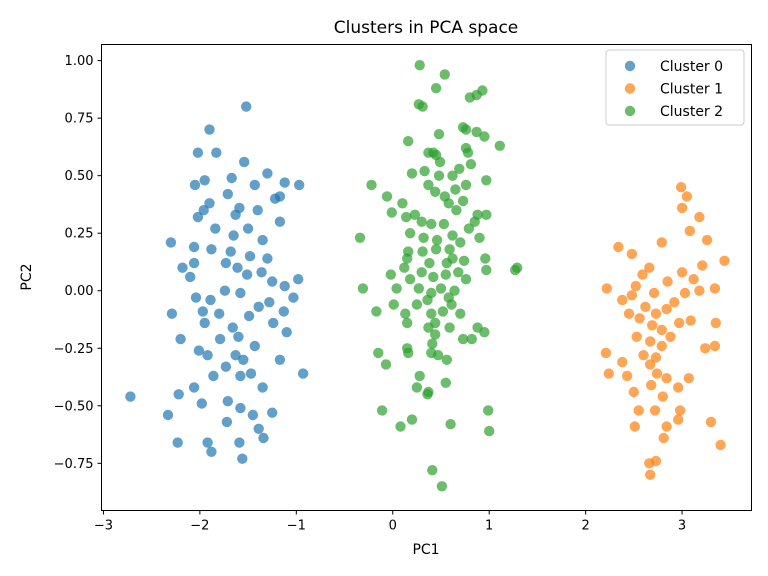 The width and height of the screenshot is (768, 576). Describe the element at coordinates (630, 111) in the screenshot. I see `legend-marker` at that location.